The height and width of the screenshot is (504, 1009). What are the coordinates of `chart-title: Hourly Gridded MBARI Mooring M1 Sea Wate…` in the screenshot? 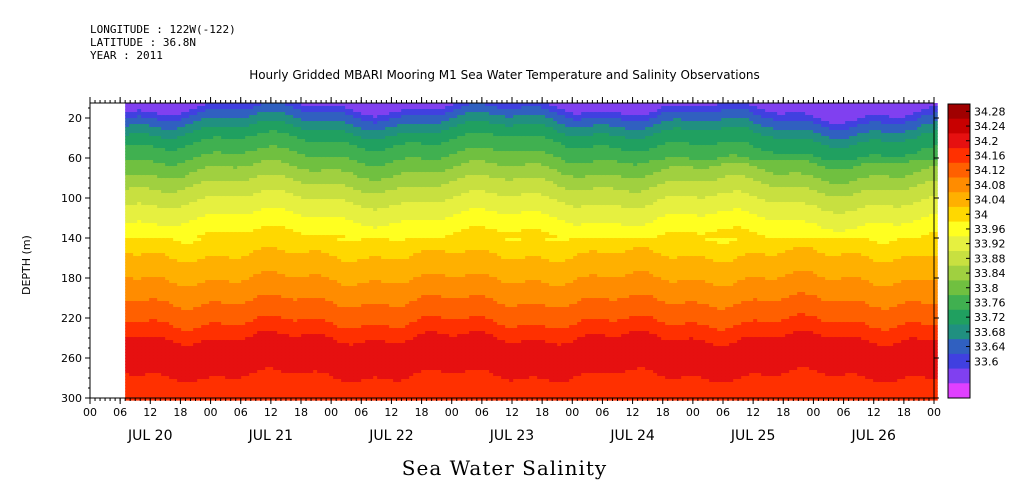 It's located at (504, 75).